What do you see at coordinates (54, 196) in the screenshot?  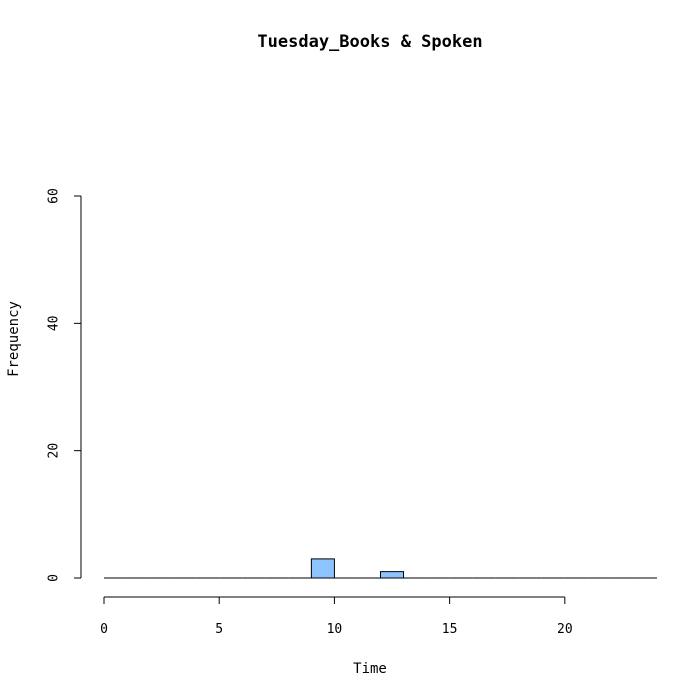 I see `y-tick-label: 60` at bounding box center [54, 196].